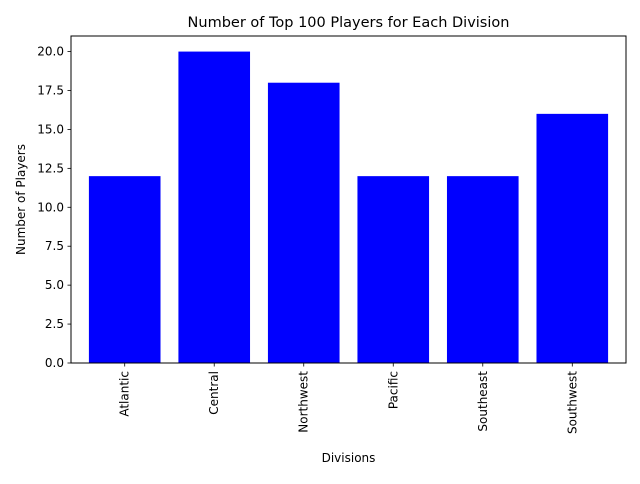 Image resolution: width=640 pixels, height=484 pixels. What do you see at coordinates (125, 394) in the screenshot?
I see `x-tick-label: Atlantic` at bounding box center [125, 394].